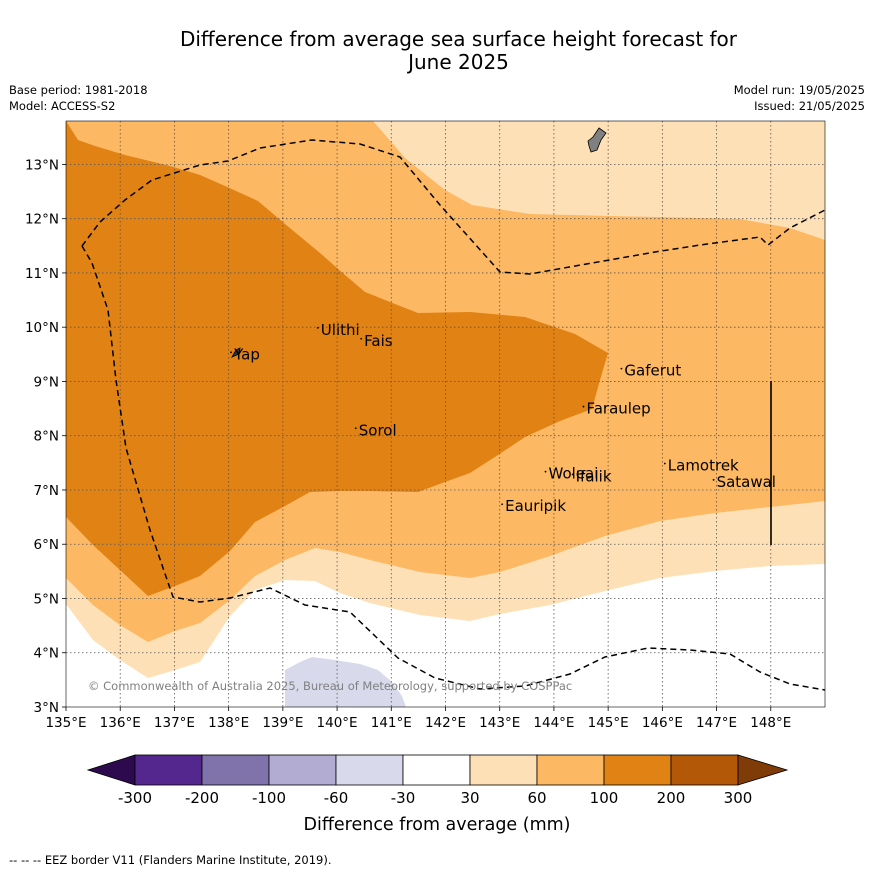  Describe the element at coordinates (652, 371) in the screenshot. I see `place-label: Gaferut` at that location.